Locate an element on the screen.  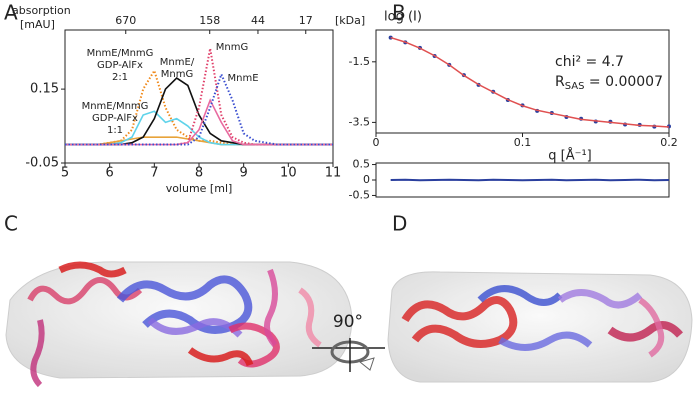
y-tick-label: -1.5 is located at coordinates (359, 61).